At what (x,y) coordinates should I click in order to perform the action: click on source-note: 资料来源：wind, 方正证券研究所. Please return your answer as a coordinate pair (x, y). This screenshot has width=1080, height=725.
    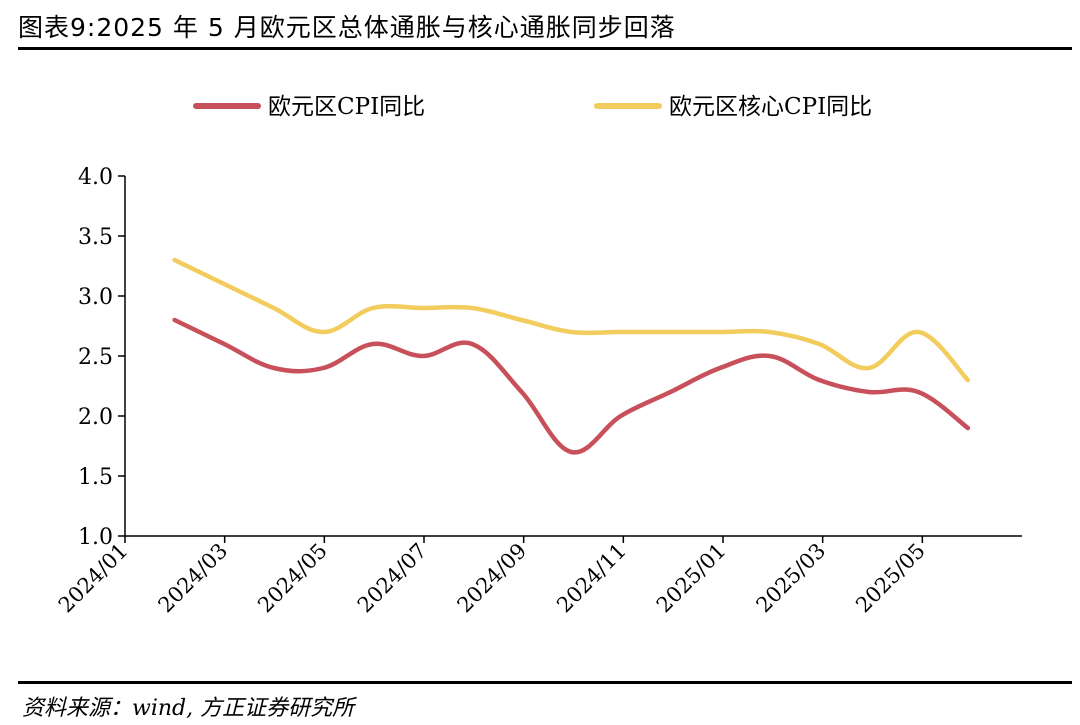
    Looking at the image, I should click on (188, 708).